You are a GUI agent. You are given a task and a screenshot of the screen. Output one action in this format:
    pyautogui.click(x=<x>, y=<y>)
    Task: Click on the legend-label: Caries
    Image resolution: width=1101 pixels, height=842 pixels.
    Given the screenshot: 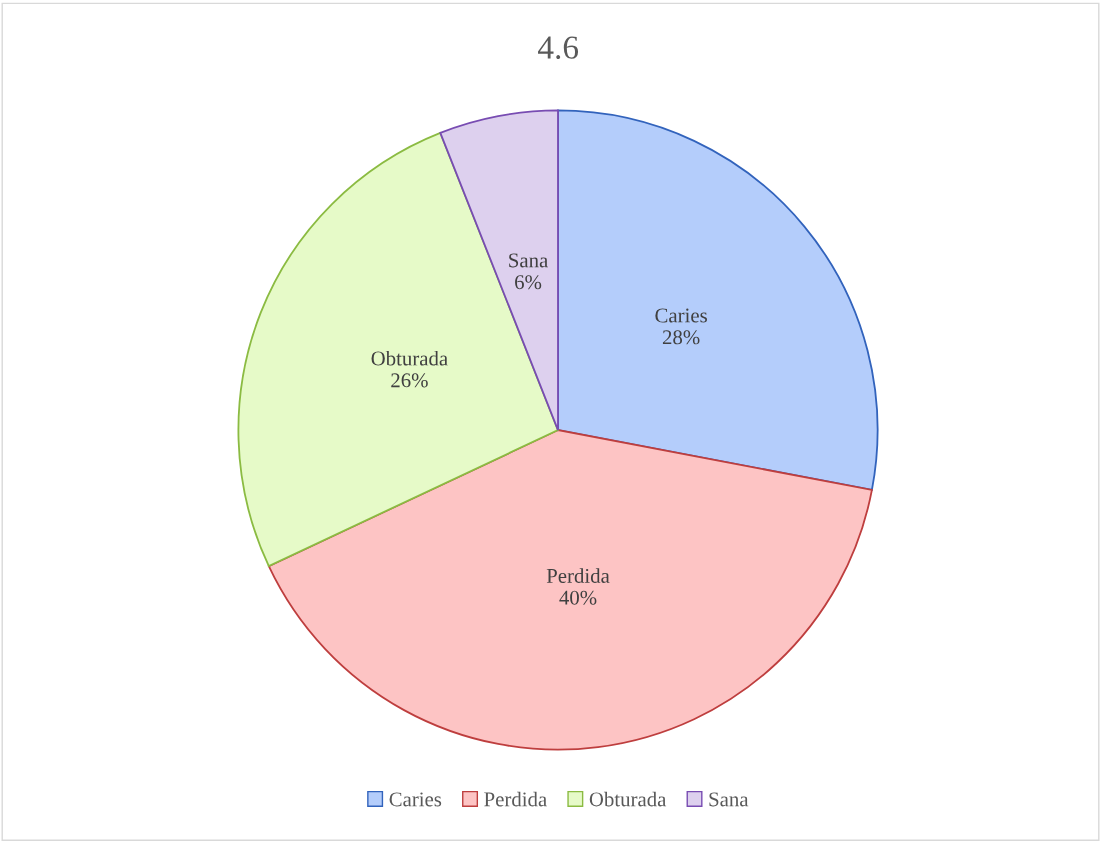 What is the action you would take?
    pyautogui.click(x=415, y=799)
    